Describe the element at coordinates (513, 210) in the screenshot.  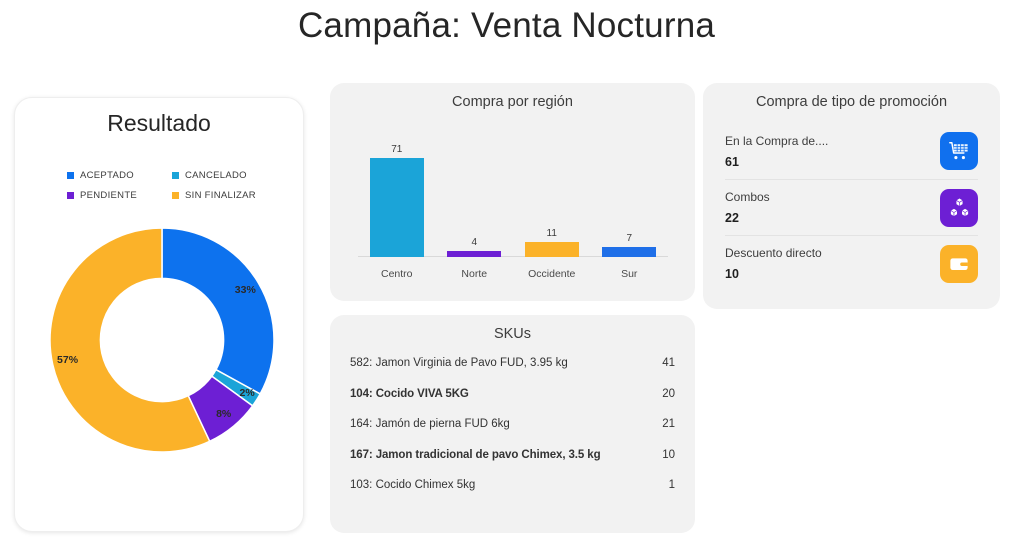
I see `region-bar-chart: 71 Centro 4 Norte 11 Occidente 7 Sur` at that location.